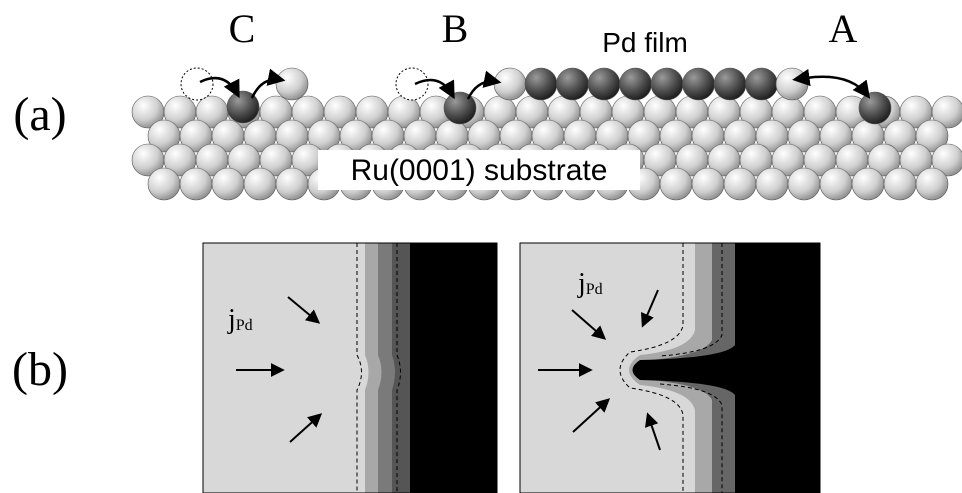 Image resolution: width=962 pixels, height=493 pixels. I want to click on panel-label: (a), so click(39, 114).